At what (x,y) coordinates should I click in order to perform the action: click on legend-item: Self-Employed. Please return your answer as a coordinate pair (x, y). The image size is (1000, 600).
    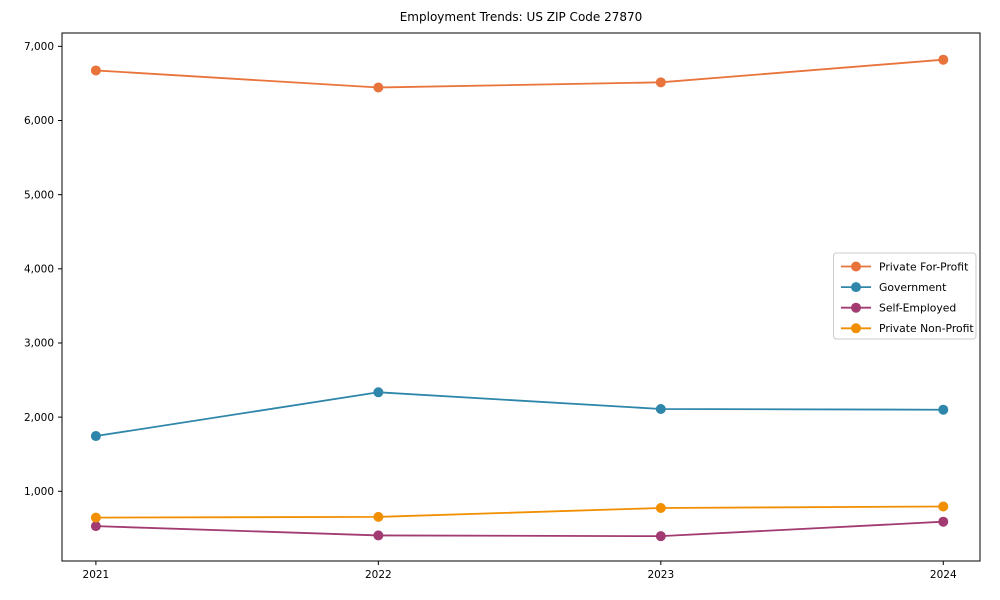
    Looking at the image, I should click on (898, 308).